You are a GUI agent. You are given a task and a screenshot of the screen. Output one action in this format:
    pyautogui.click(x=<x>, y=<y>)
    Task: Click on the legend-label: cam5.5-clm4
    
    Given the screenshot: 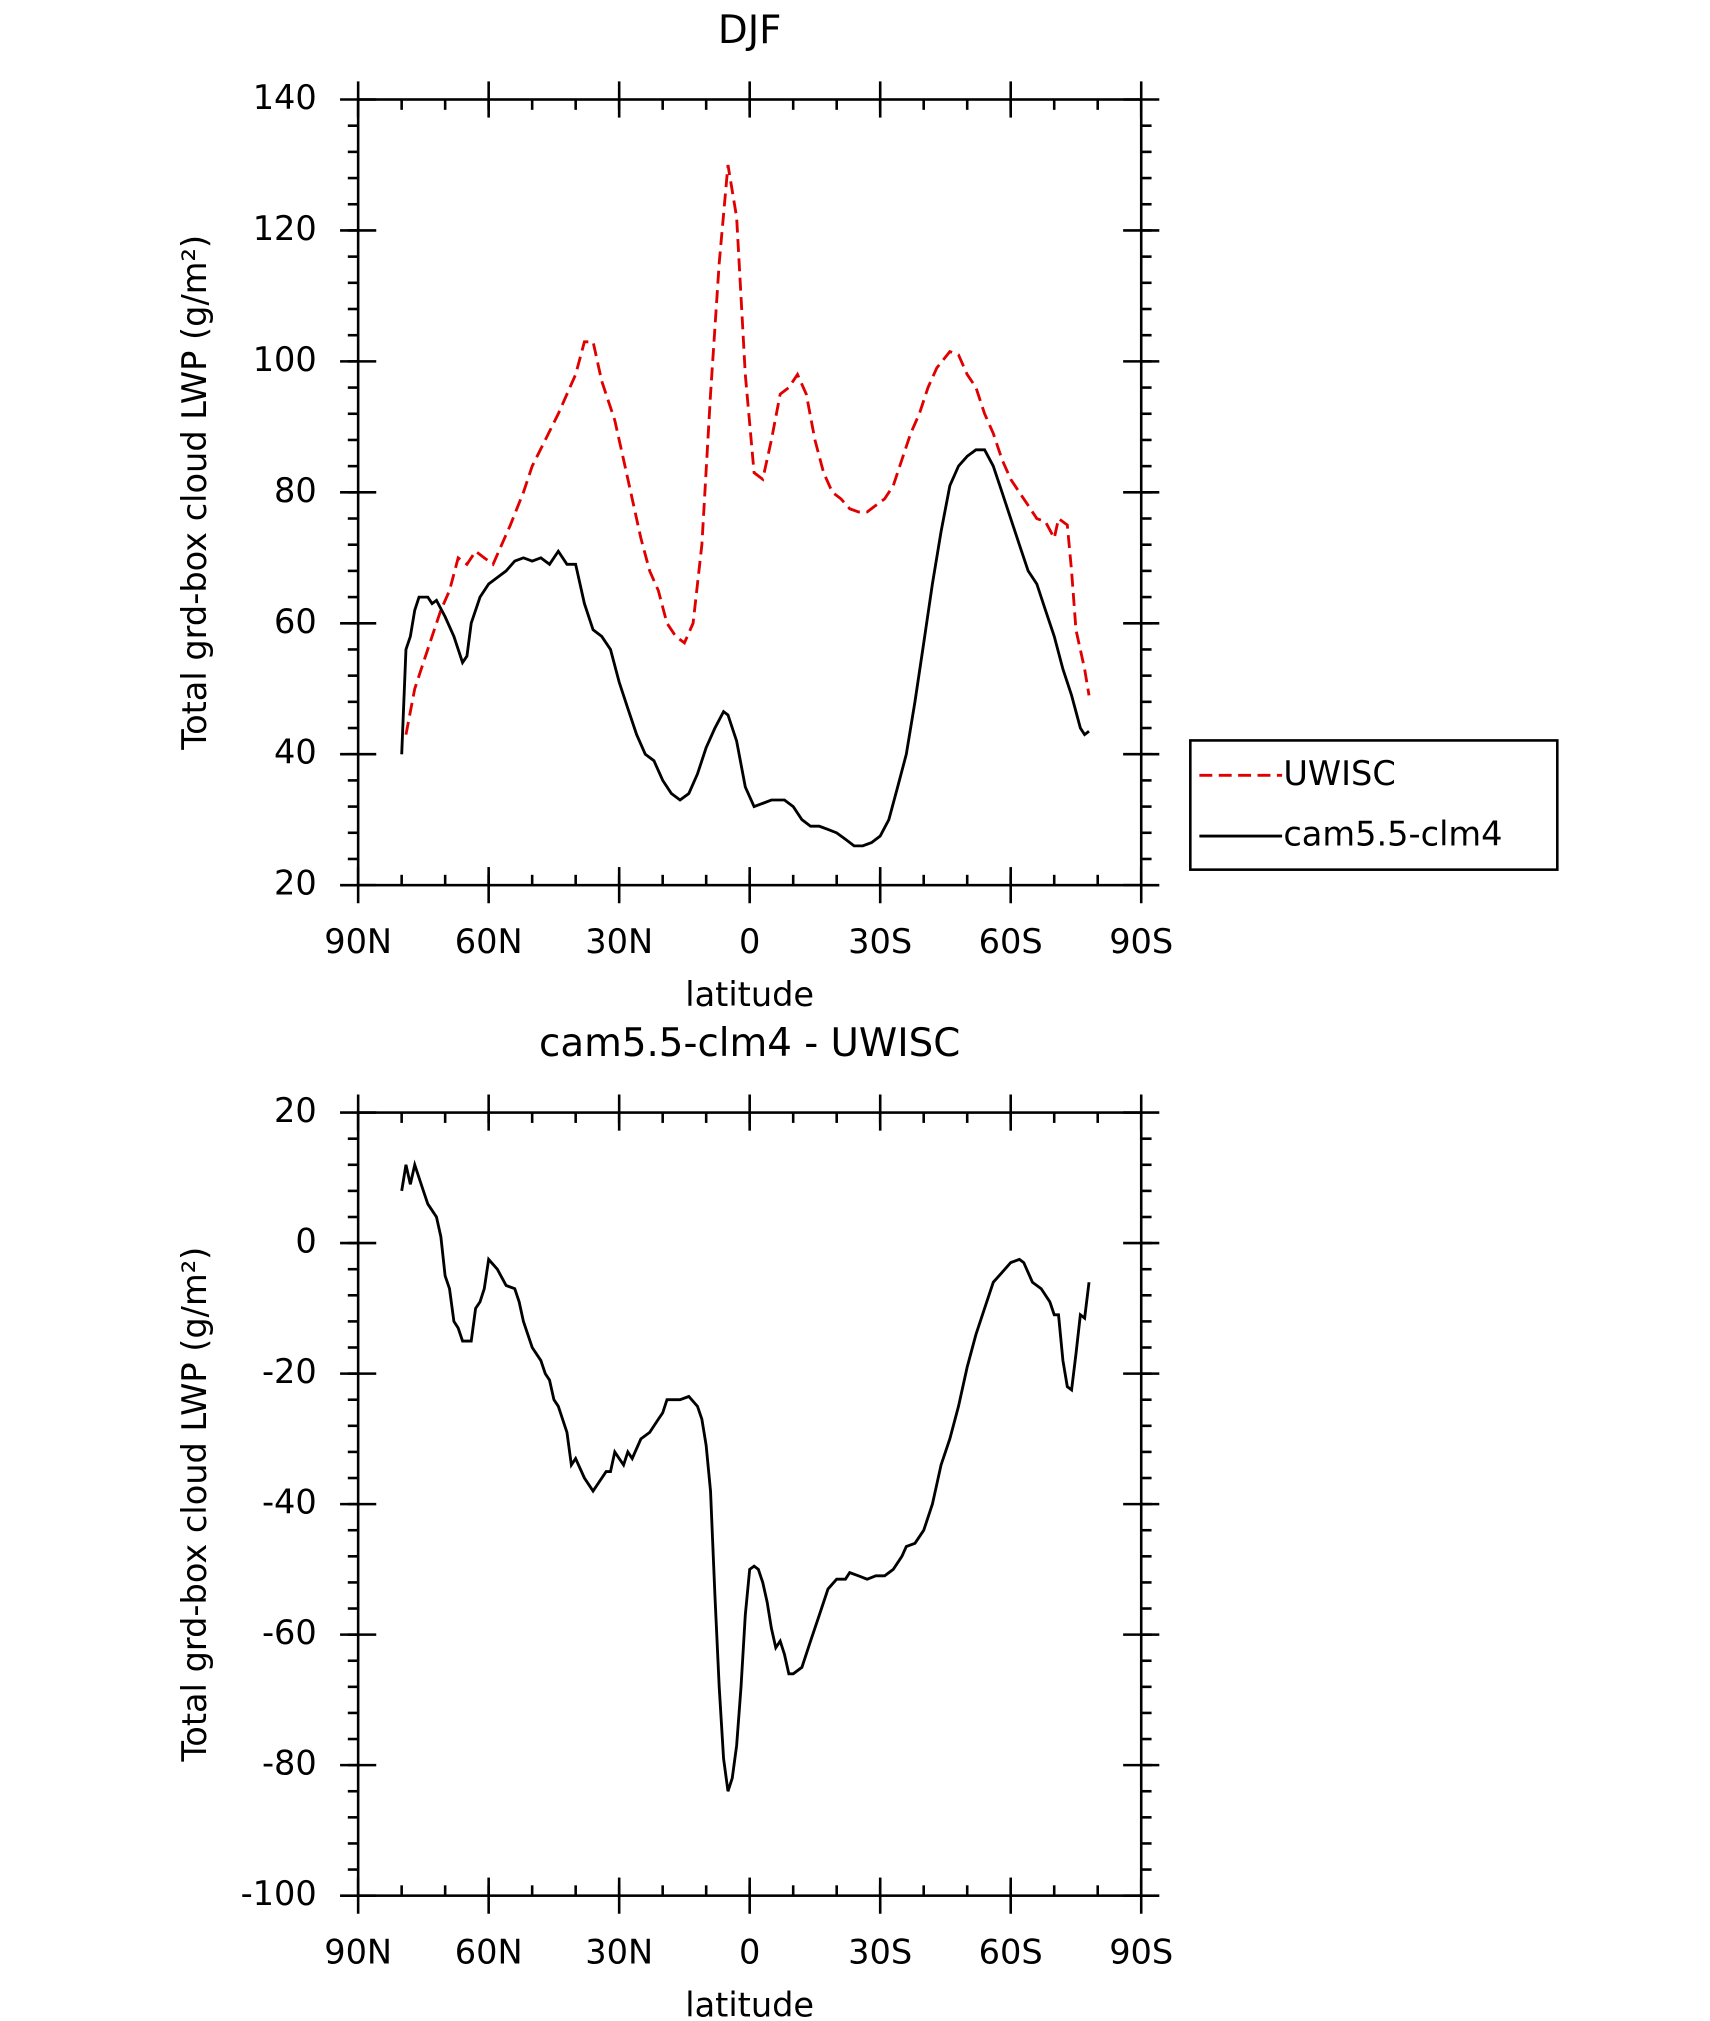 What is the action you would take?
    pyautogui.click(x=1392, y=834)
    